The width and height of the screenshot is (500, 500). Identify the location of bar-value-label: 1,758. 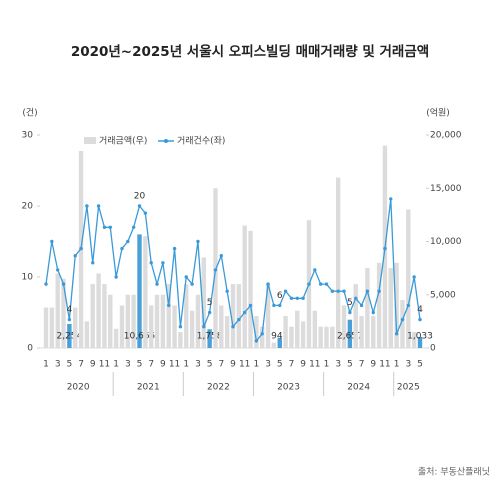
(210, 337).